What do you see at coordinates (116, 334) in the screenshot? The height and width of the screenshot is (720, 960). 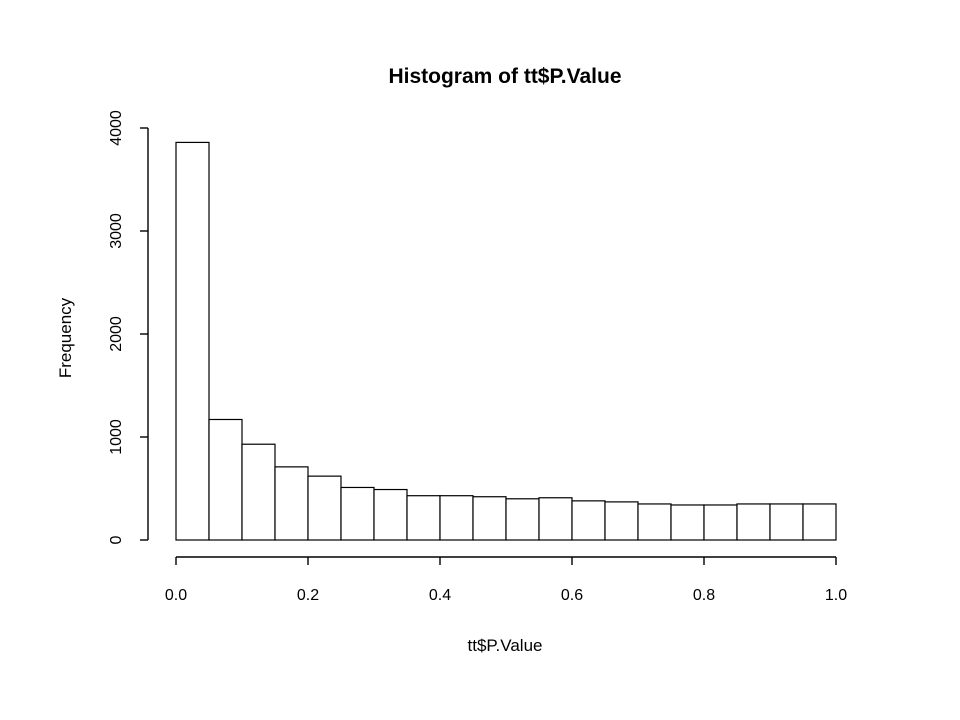 I see `y-tick-label: 2000` at bounding box center [116, 334].